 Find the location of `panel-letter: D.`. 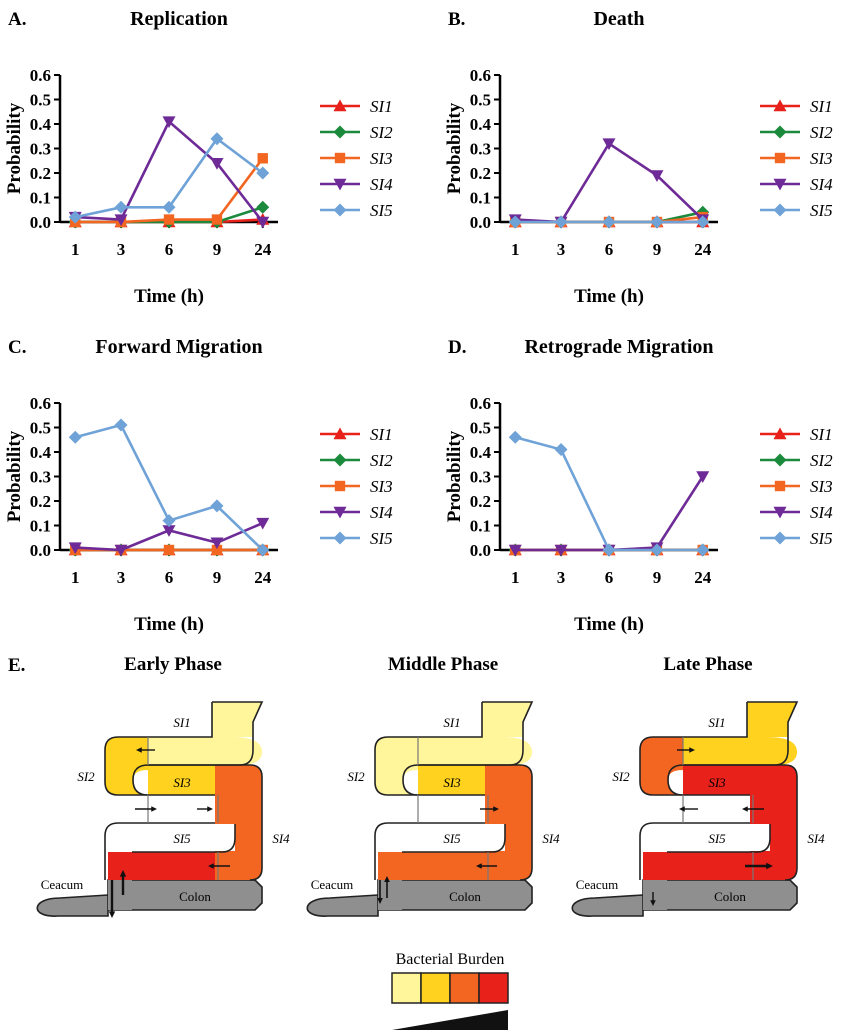

panel-letter: D. is located at coordinates (457, 347).